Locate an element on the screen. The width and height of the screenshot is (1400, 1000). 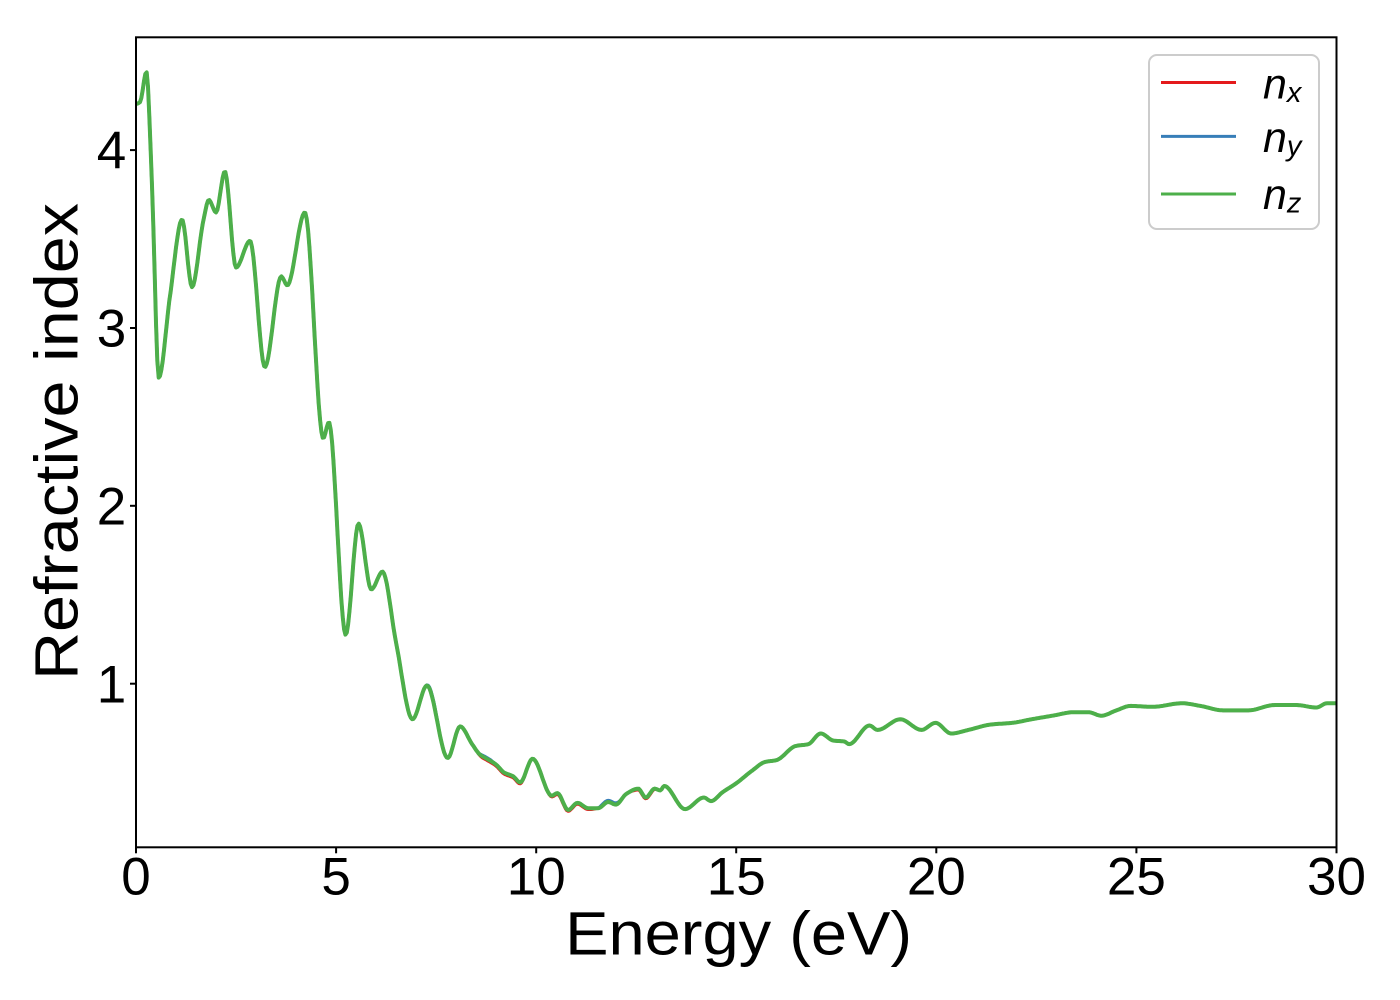
svg-text: 20 is located at coordinates (936, 877).